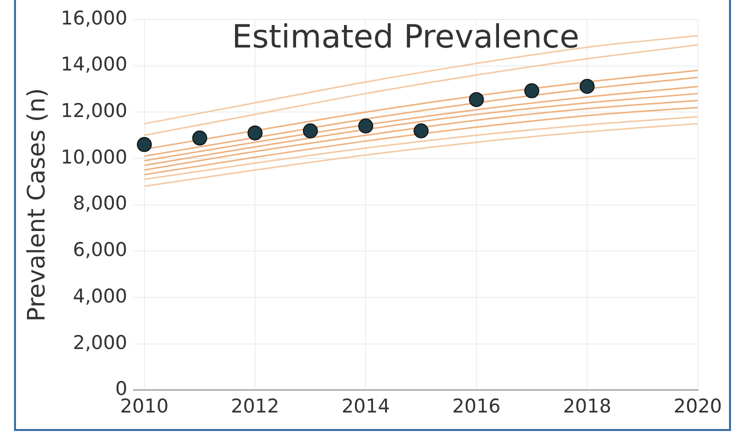 The width and height of the screenshot is (750, 433). What do you see at coordinates (587, 407) in the screenshot?
I see `x-tick-label: 2018` at bounding box center [587, 407].